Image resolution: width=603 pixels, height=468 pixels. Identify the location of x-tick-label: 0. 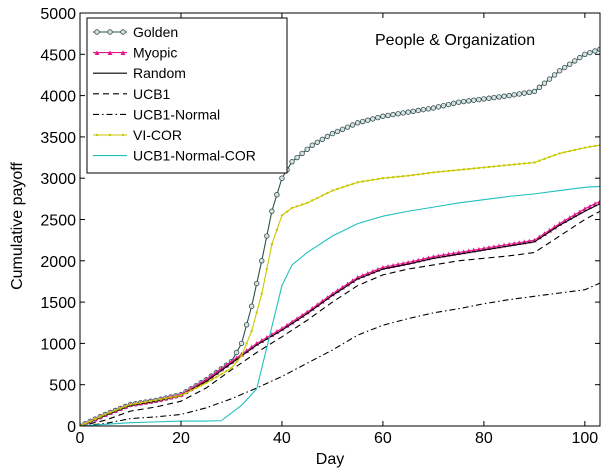
(80, 438).